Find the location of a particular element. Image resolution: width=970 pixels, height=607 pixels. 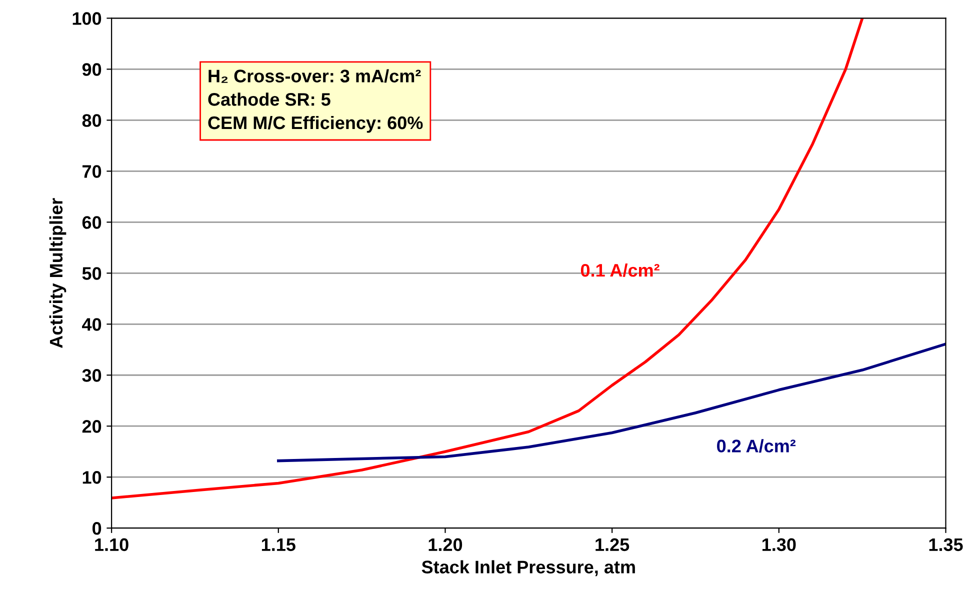

x-tick-label: 1.10 is located at coordinates (111, 545).